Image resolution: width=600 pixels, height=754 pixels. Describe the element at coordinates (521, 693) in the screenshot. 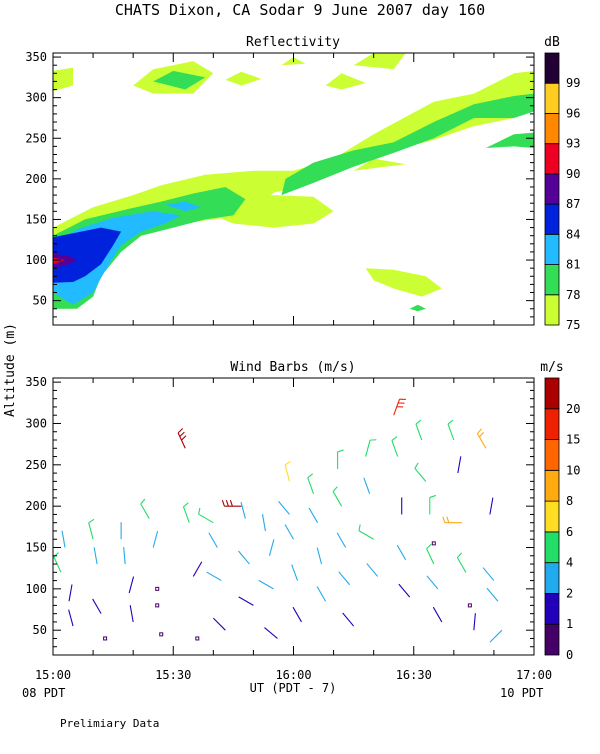

I see `x-right-note: 10 PDT` at that location.